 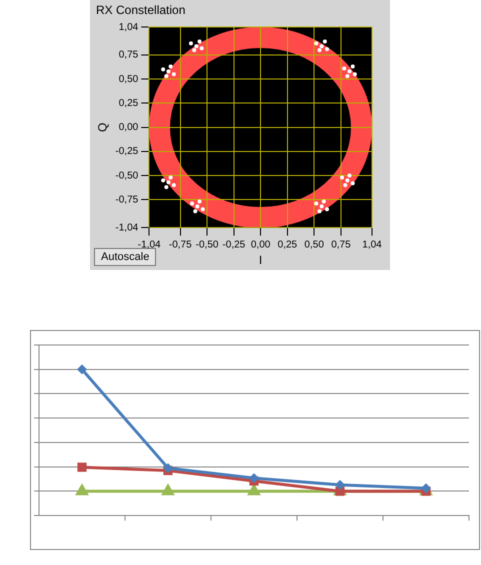 What do you see at coordinates (234, 244) in the screenshot?
I see `x-tick-label: -0,25` at bounding box center [234, 244].